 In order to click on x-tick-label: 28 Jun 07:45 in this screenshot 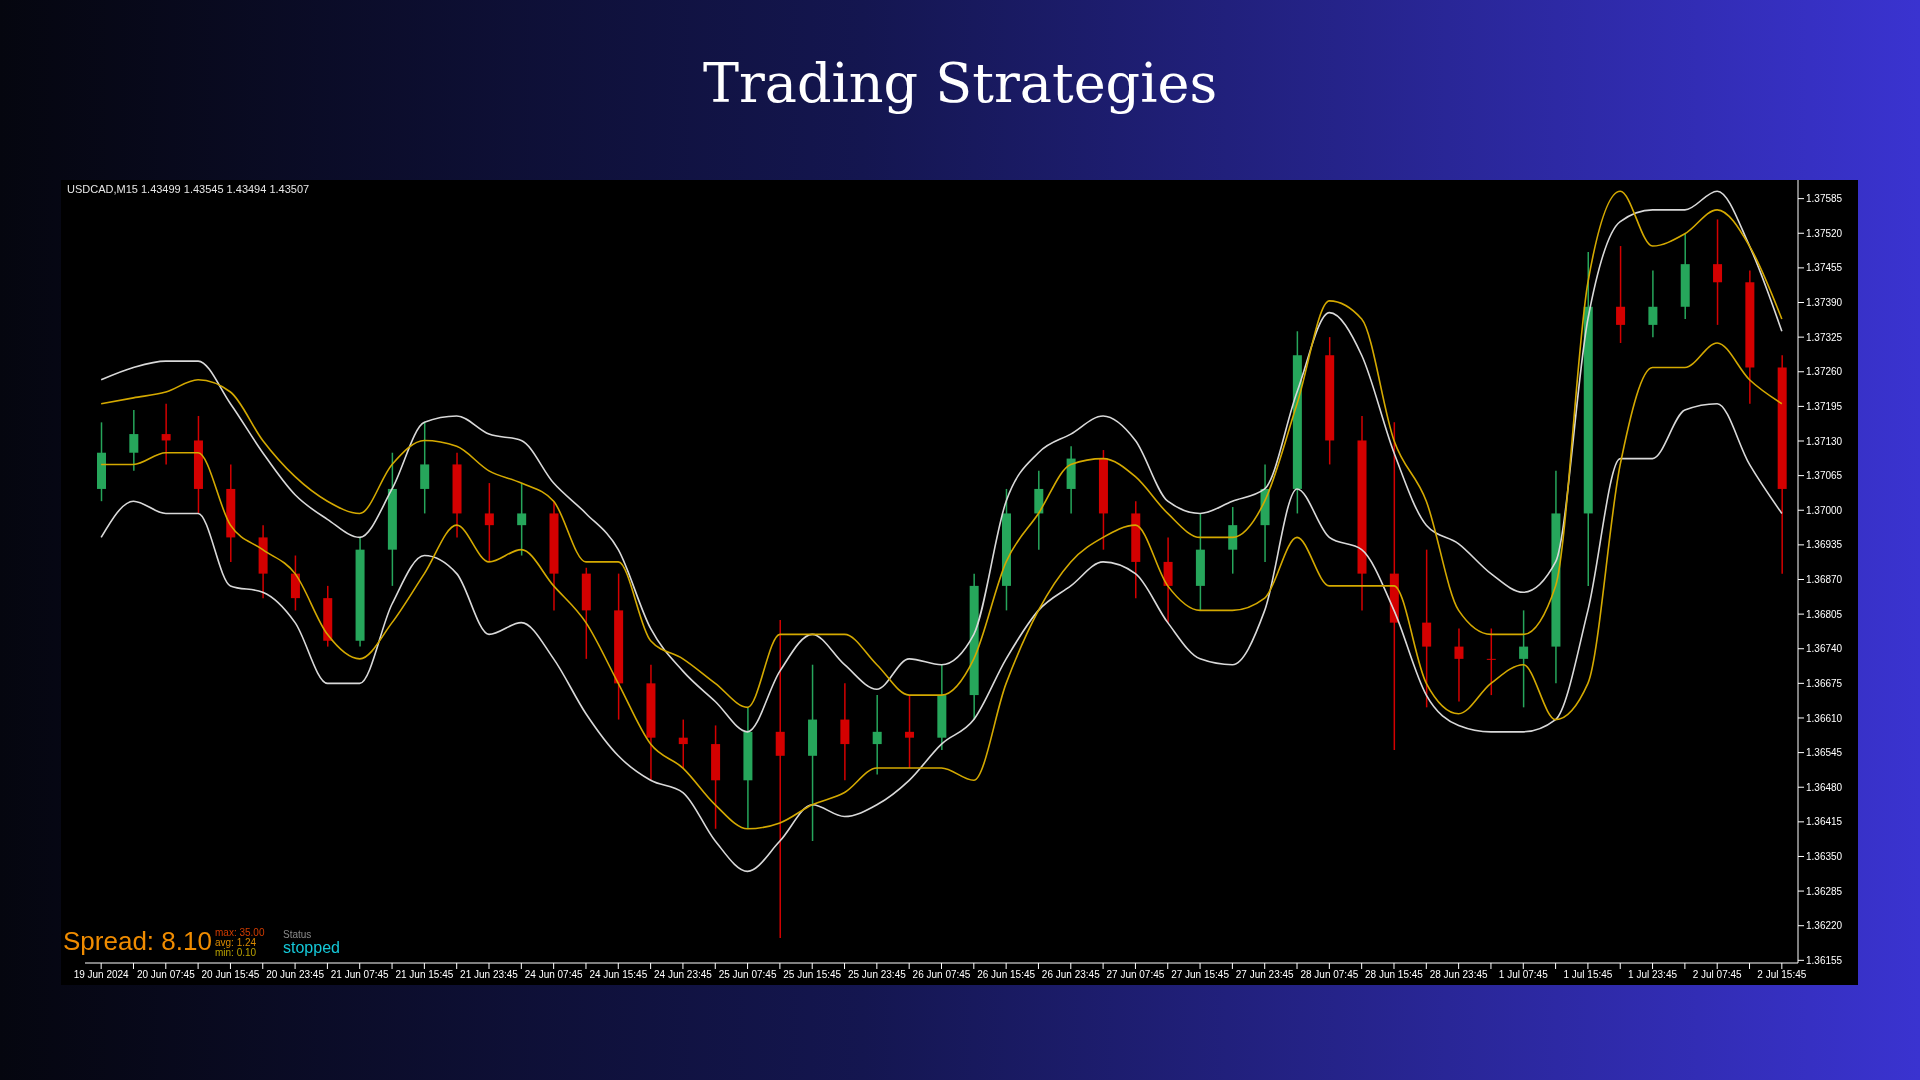, I will do `click(1329, 975)`.